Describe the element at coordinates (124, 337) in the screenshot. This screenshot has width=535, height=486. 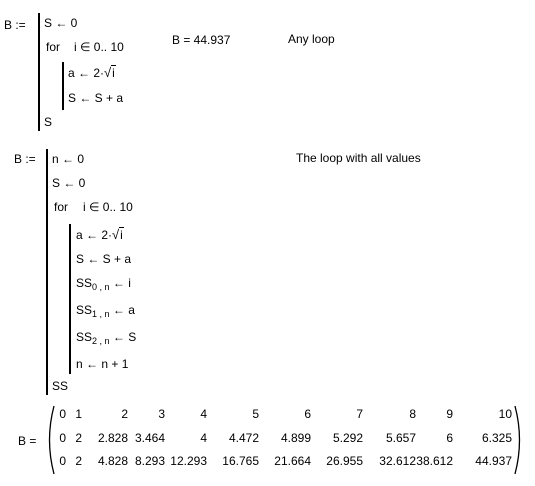
I see `ss2-rhs: ← S` at that location.